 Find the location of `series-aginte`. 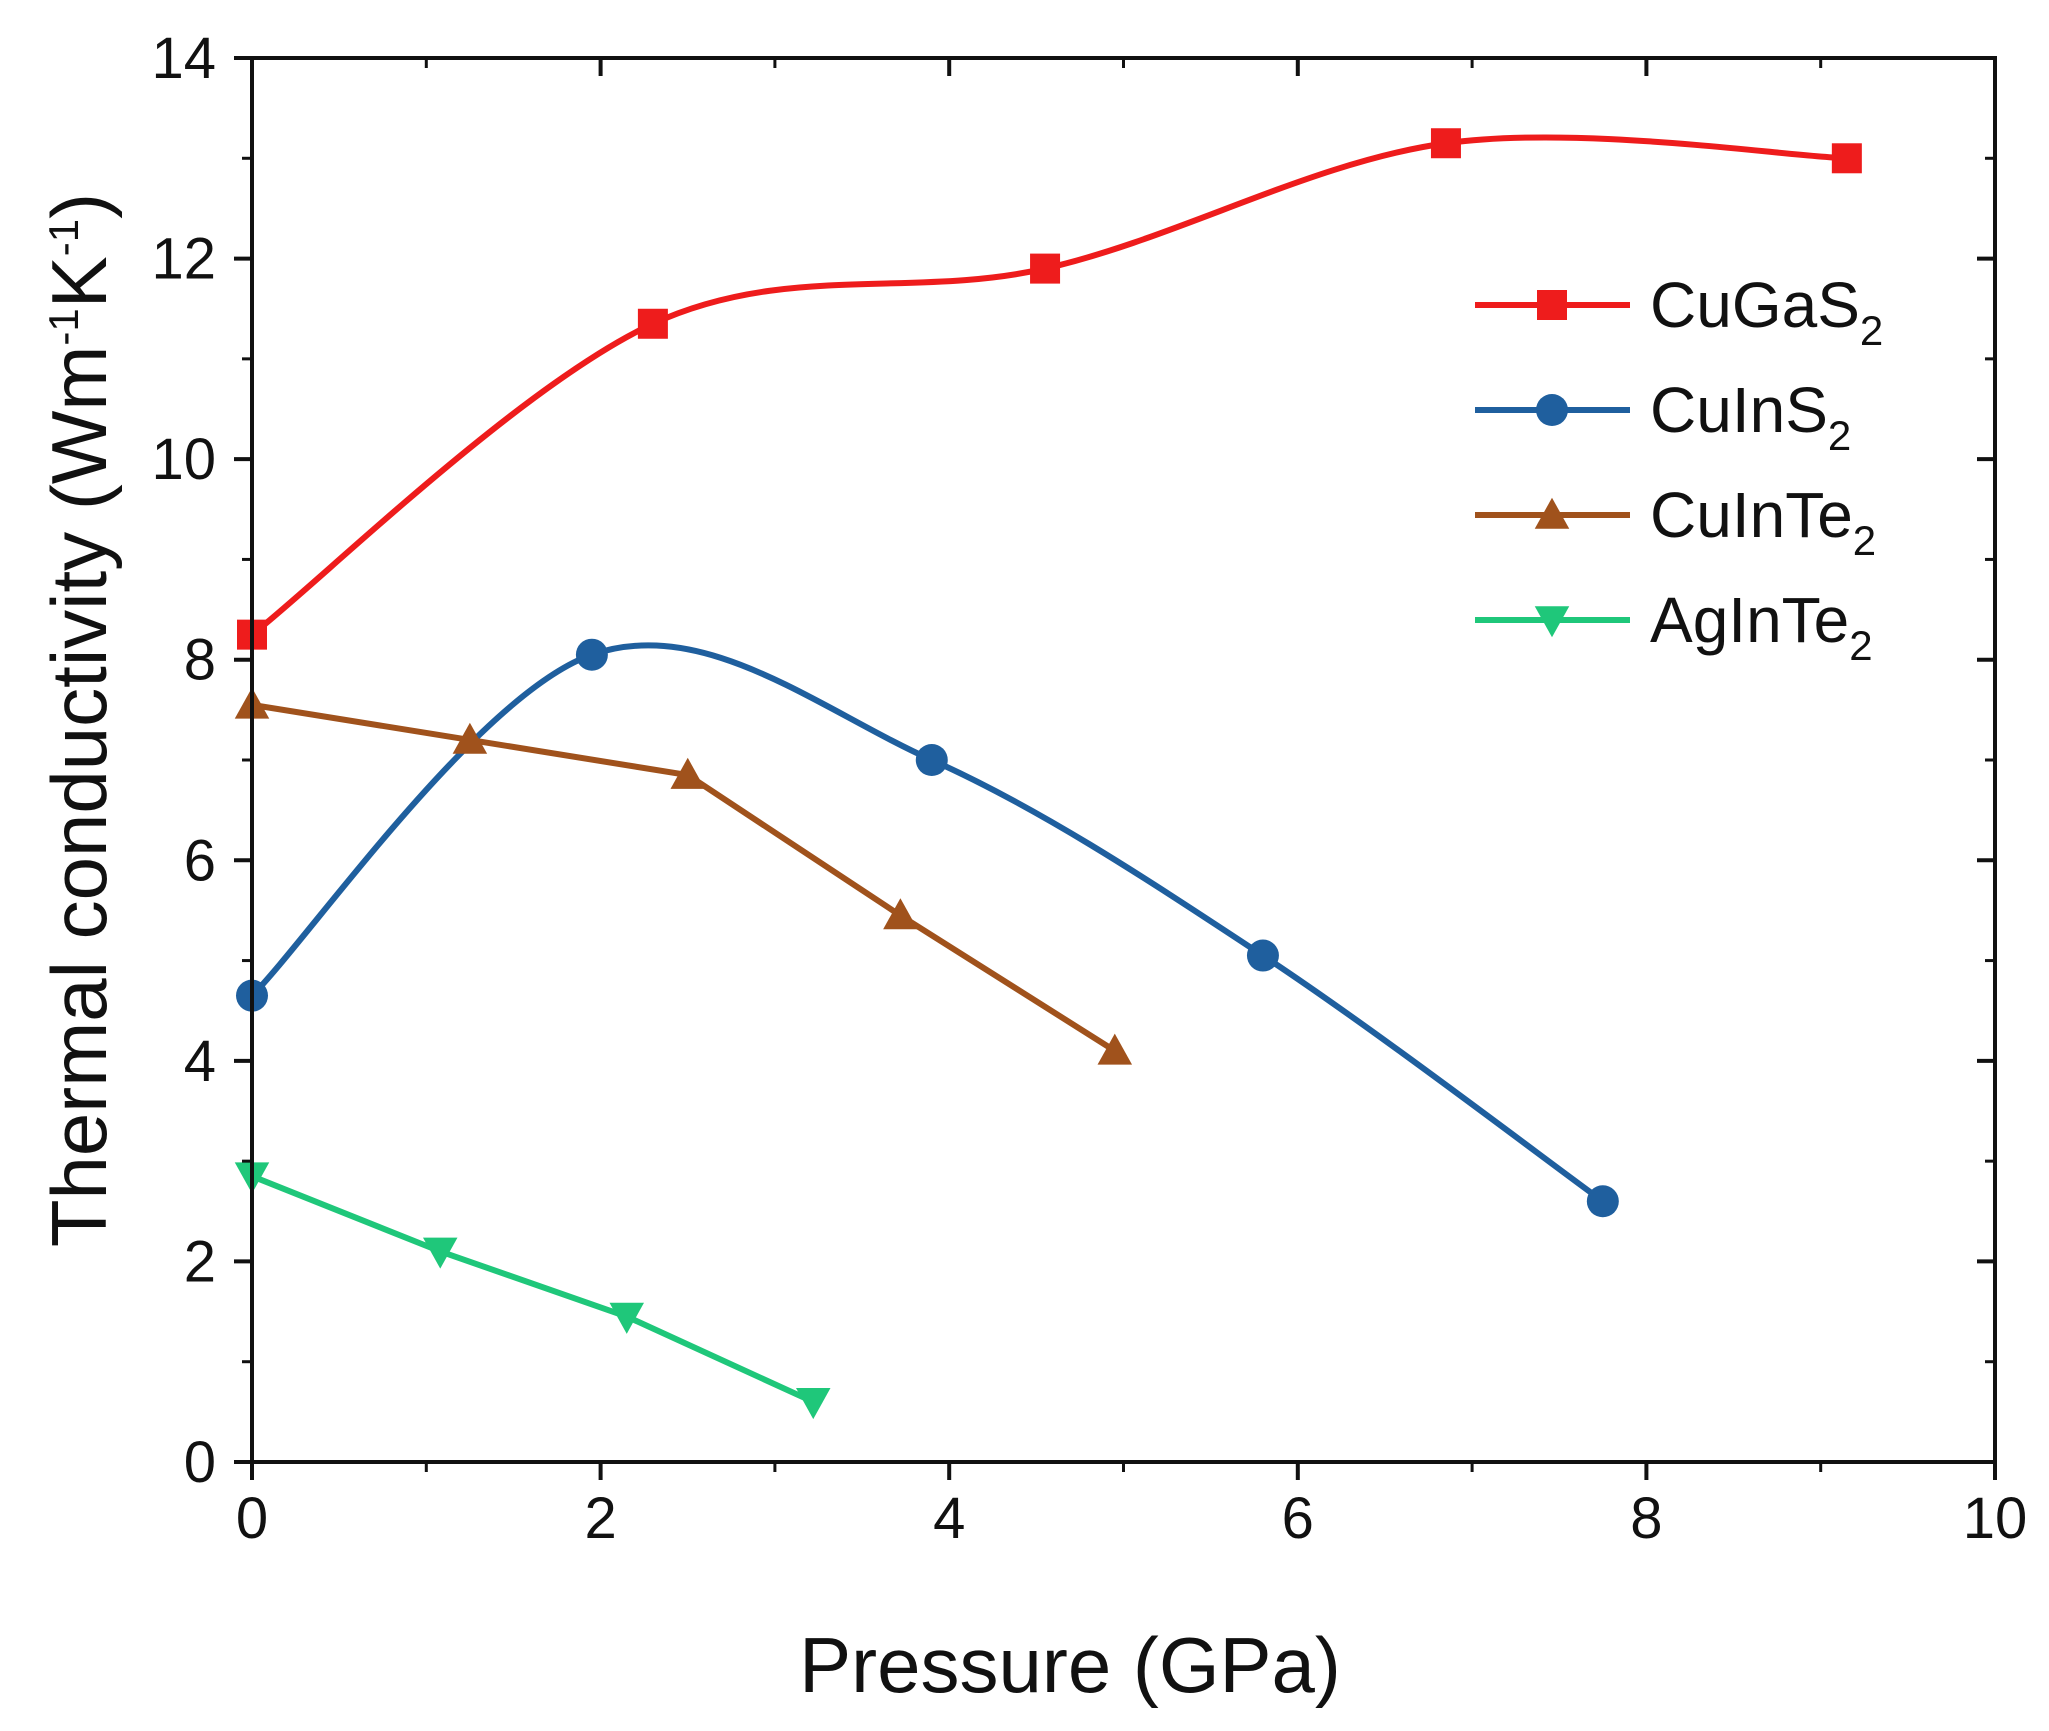

series-aginte is located at coordinates (532, 1291).